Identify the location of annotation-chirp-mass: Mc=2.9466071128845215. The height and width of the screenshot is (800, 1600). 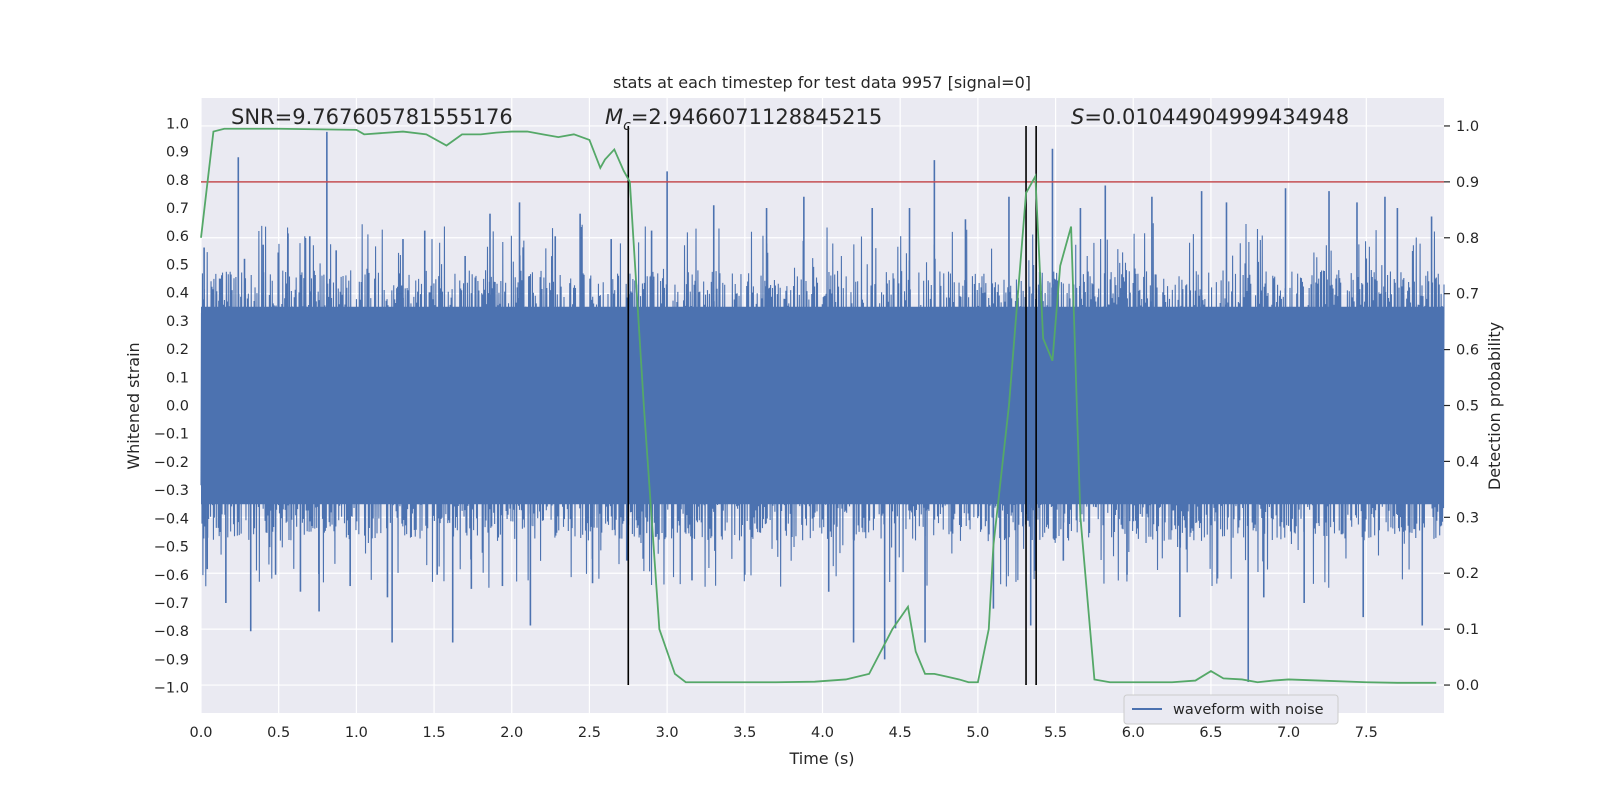
(743, 119).